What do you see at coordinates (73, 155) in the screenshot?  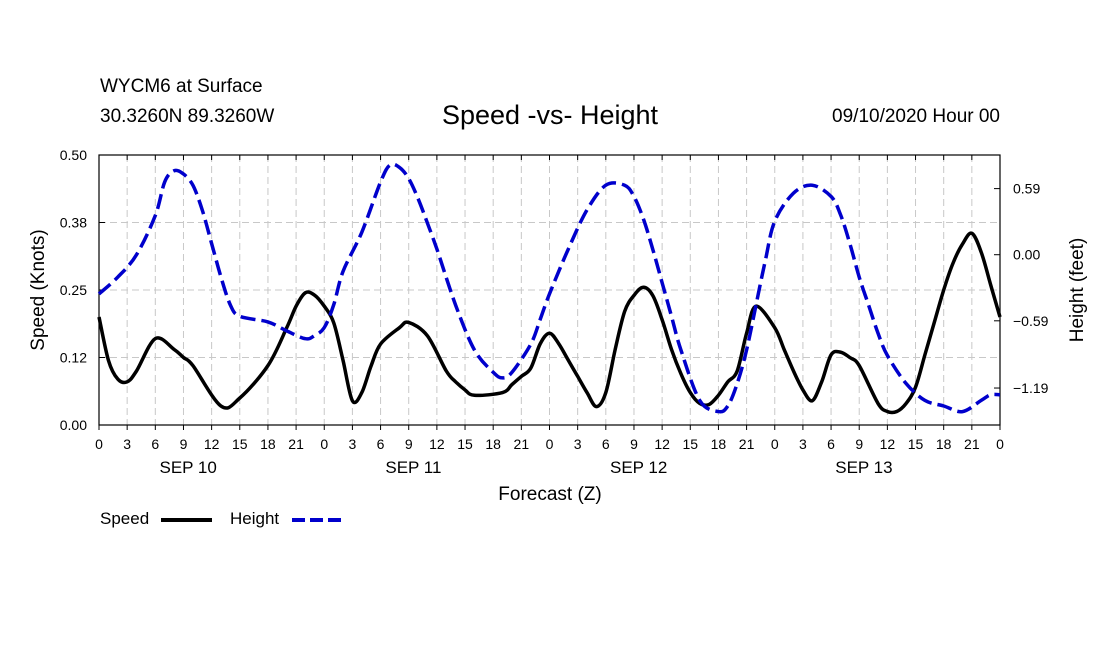 I see `y-left-tick-label: 0.50` at bounding box center [73, 155].